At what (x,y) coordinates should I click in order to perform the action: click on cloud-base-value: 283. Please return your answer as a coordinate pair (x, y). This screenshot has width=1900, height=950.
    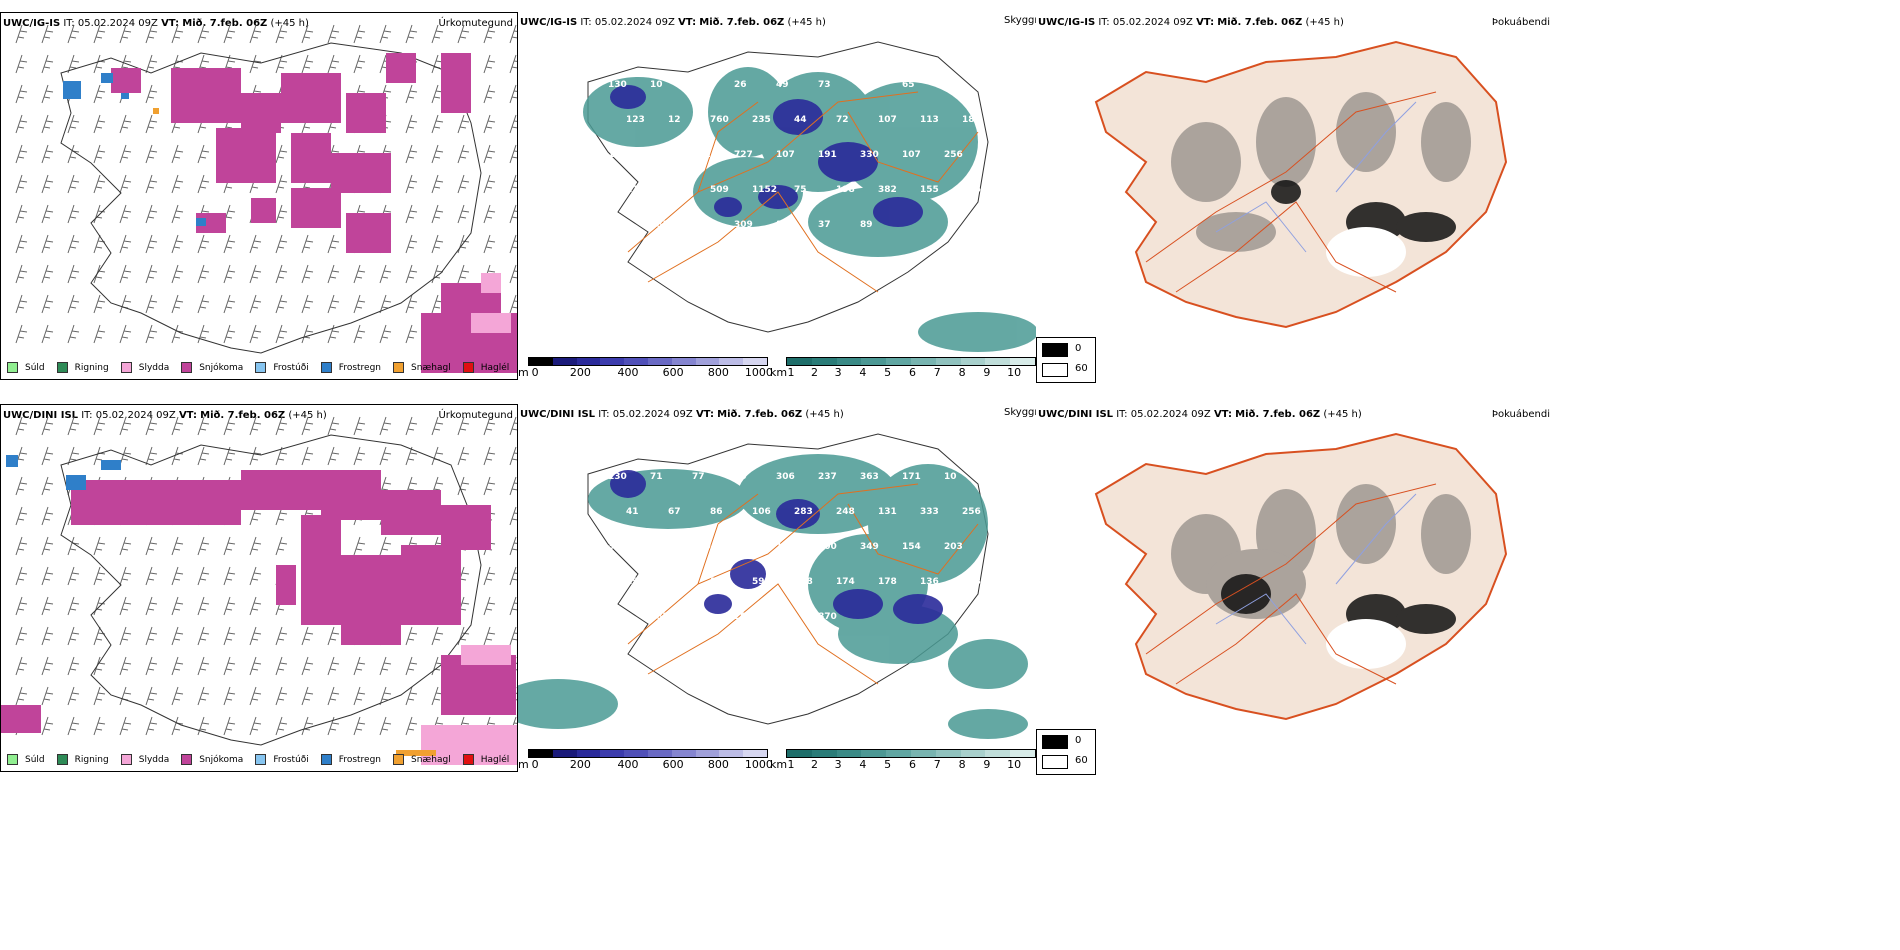
    Looking at the image, I should click on (803, 512).